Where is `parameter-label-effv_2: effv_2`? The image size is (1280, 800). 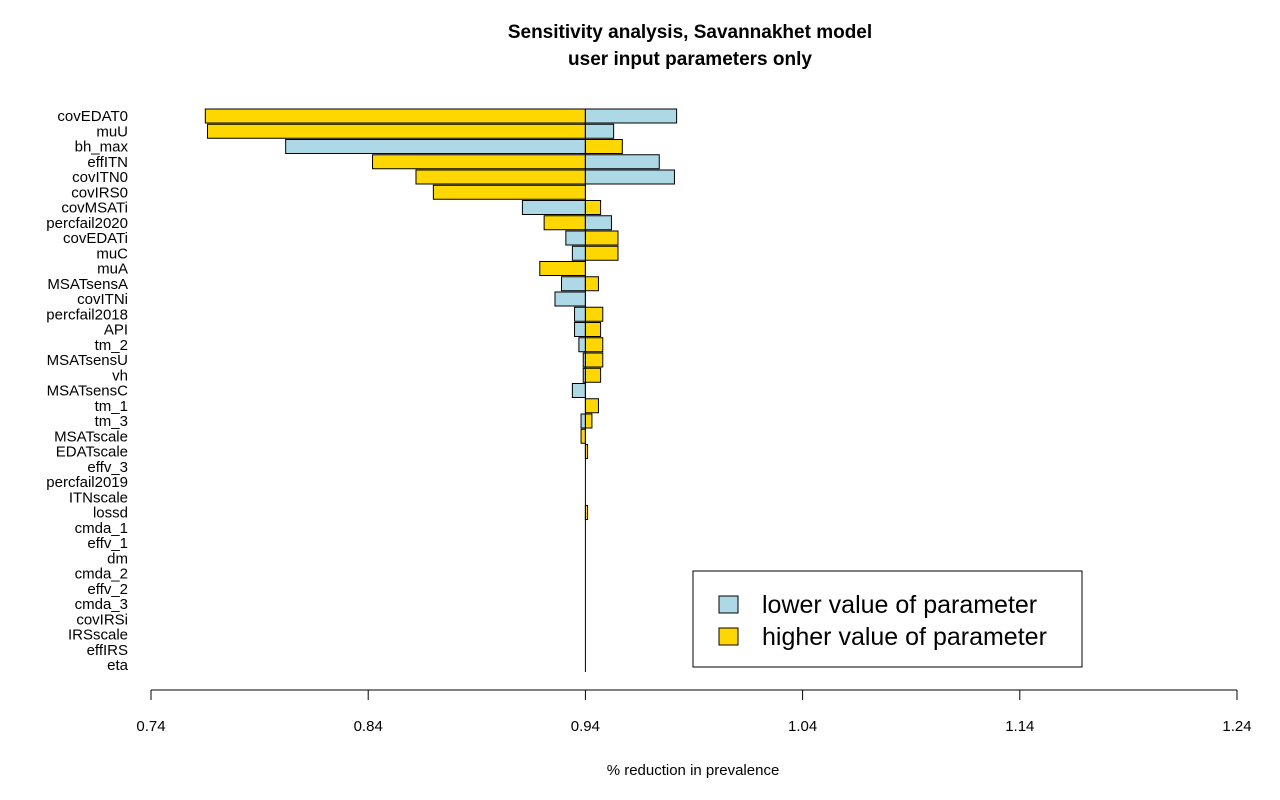 parameter-label-effv_2: effv_2 is located at coordinates (107, 589).